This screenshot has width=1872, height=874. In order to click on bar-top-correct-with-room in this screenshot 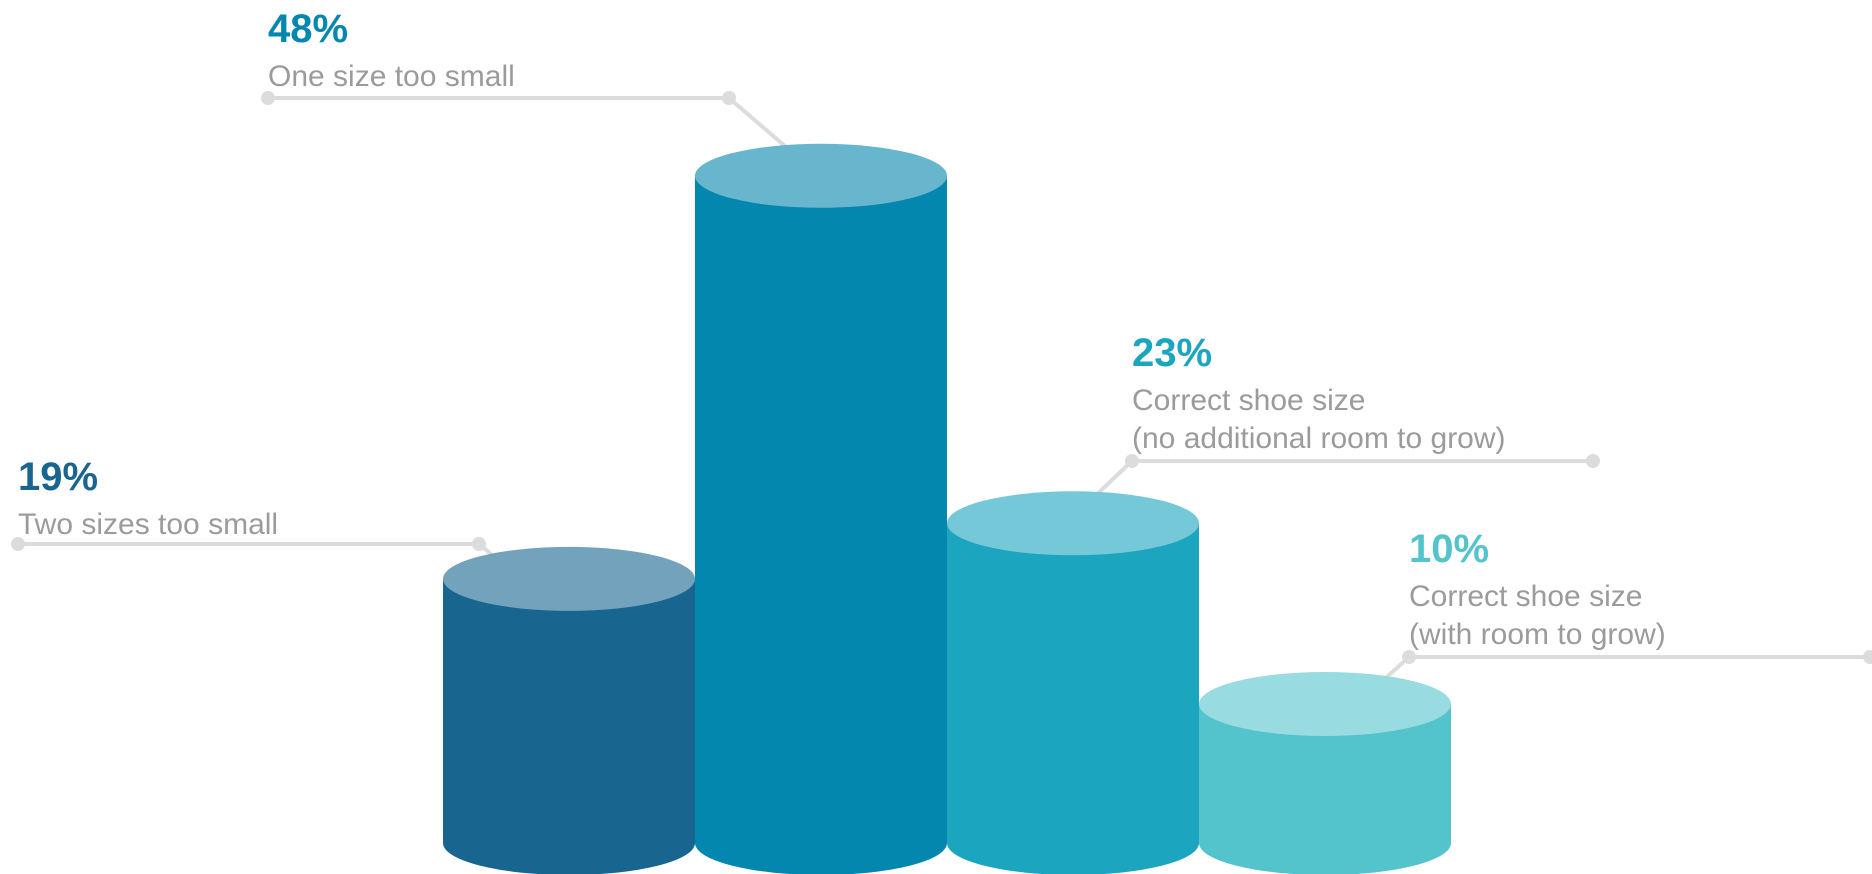, I will do `click(1325, 704)`.